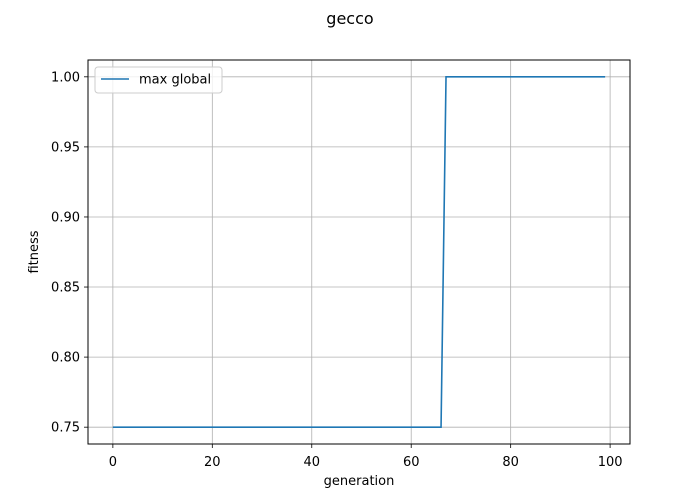 The height and width of the screenshot is (500, 700). Describe the element at coordinates (359, 481) in the screenshot. I see `x-axis-label: generation` at that location.